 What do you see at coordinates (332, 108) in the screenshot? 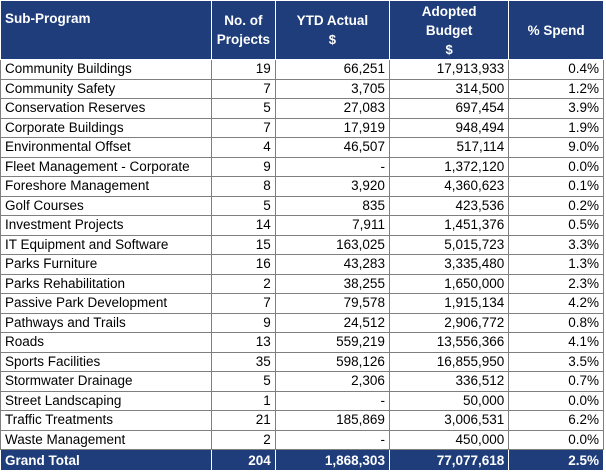
I see `cell-ytd-actual: 27,083` at bounding box center [332, 108].